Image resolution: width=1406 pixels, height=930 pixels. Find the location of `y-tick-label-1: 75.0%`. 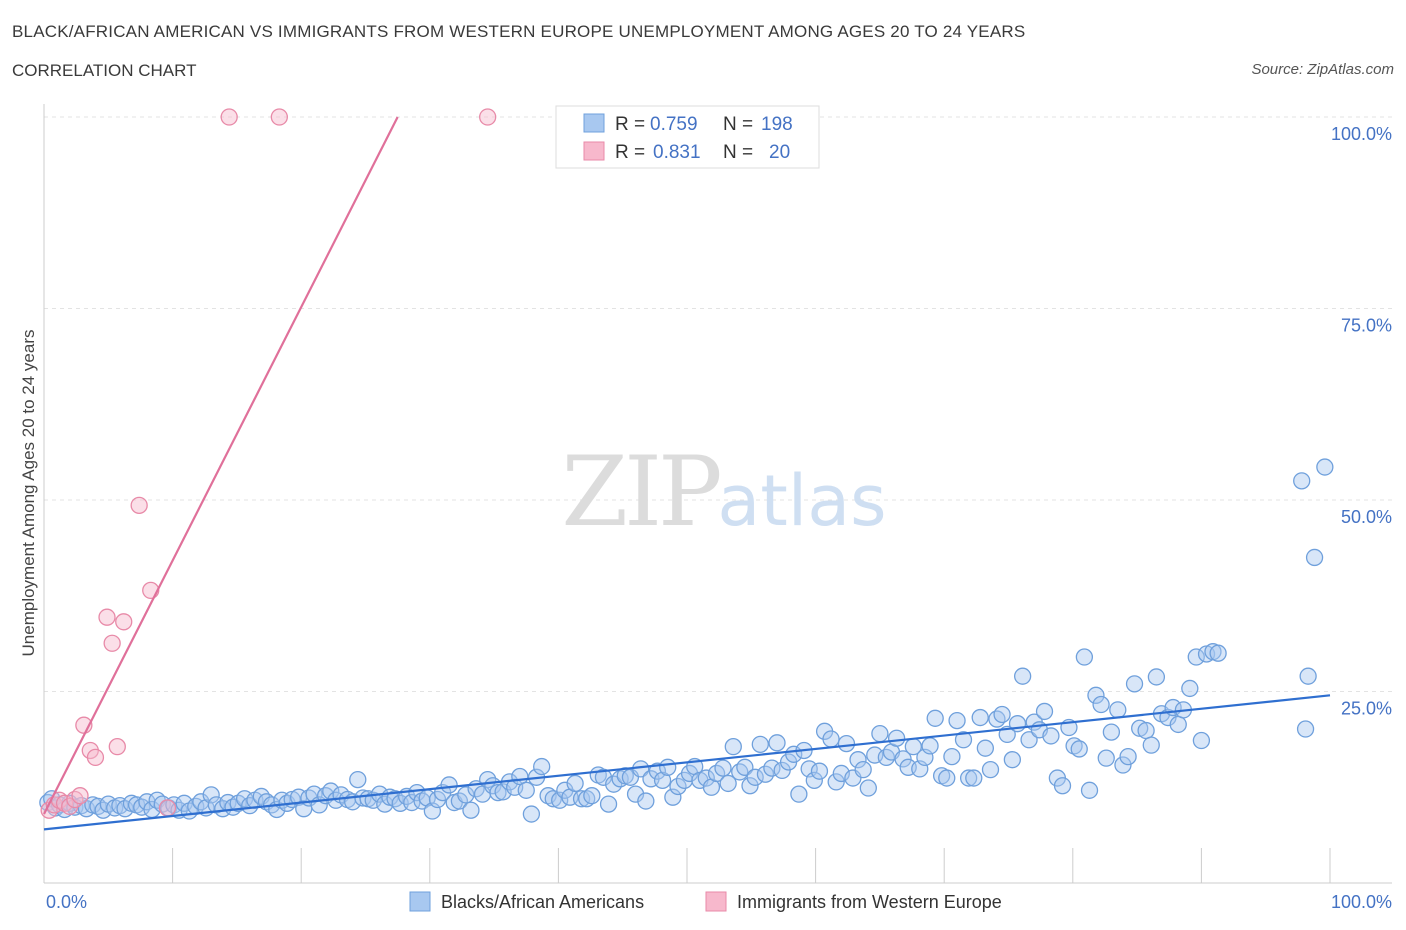

y-tick-label-1: 75.0% is located at coordinates (1366, 326).